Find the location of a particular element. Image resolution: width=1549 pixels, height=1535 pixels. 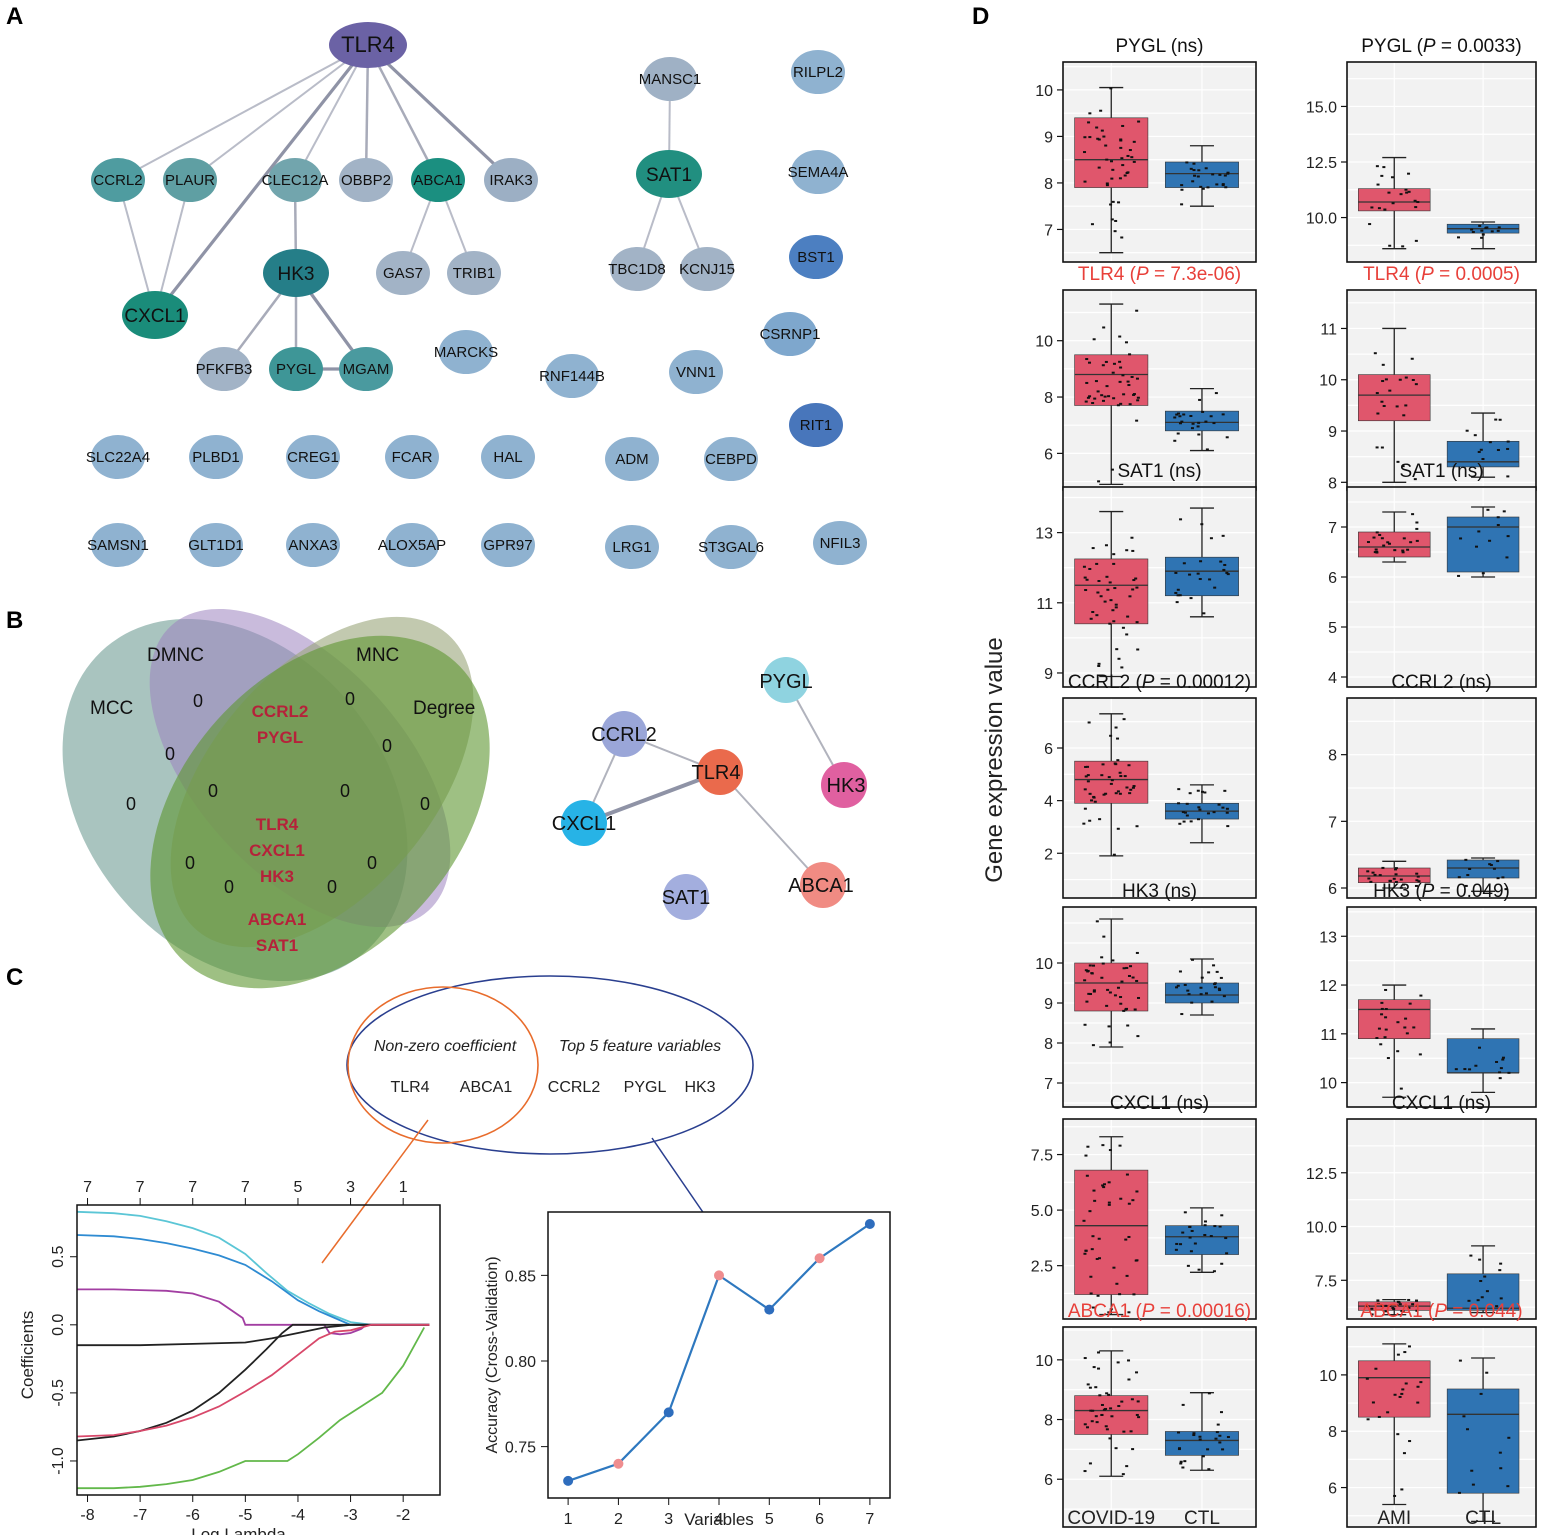

boxplot-title-part: ns) is located at coordinates (1196, 1103).